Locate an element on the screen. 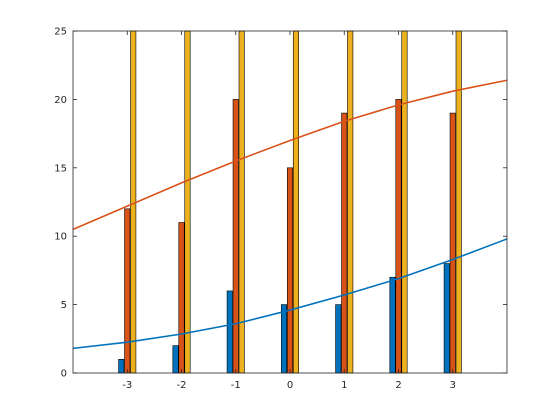  xtick-label--2: -2 is located at coordinates (182, 385).